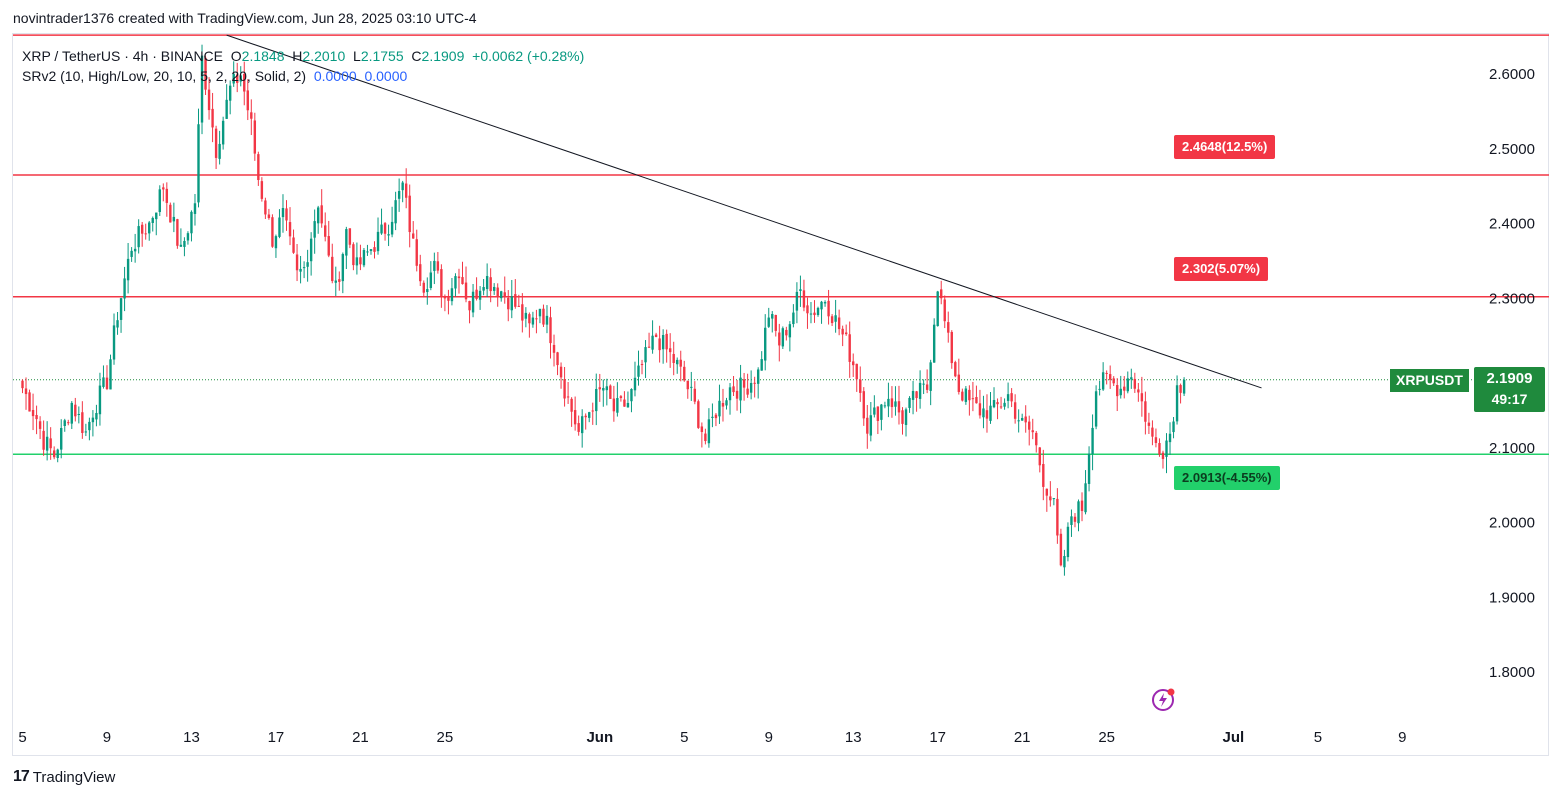 The image size is (1563, 800). What do you see at coordinates (1512, 224) in the screenshot?
I see `price-tick-label: 2.4000` at bounding box center [1512, 224].